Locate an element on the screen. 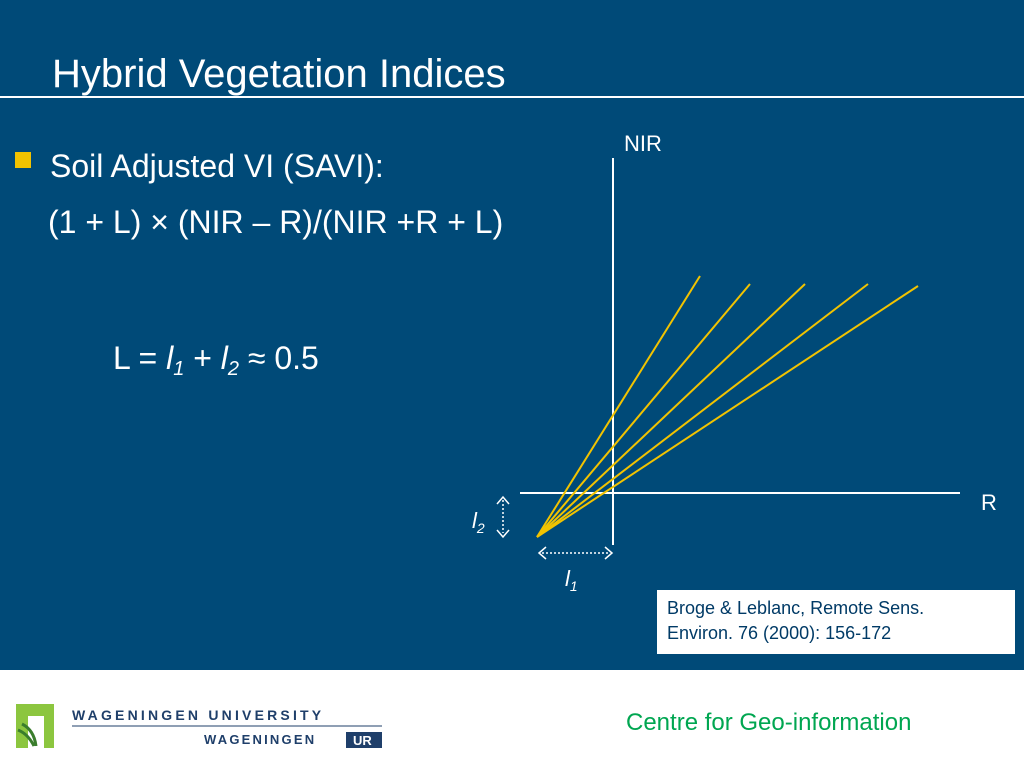 Image resolution: width=1024 pixels, height=768 pixels. l1-subscript: 1 is located at coordinates (179, 369).